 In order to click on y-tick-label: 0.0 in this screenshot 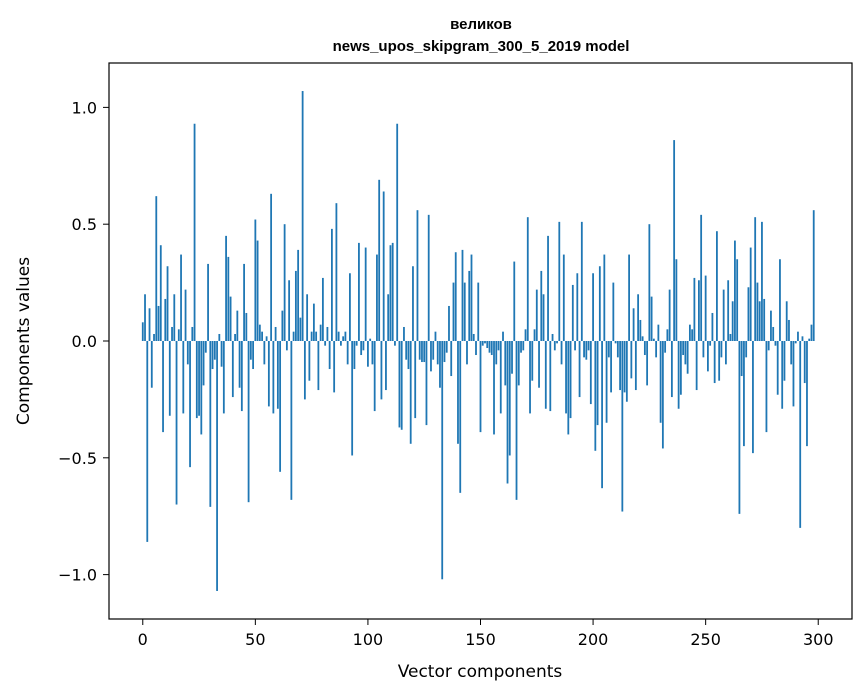, I will do `click(84, 341)`.